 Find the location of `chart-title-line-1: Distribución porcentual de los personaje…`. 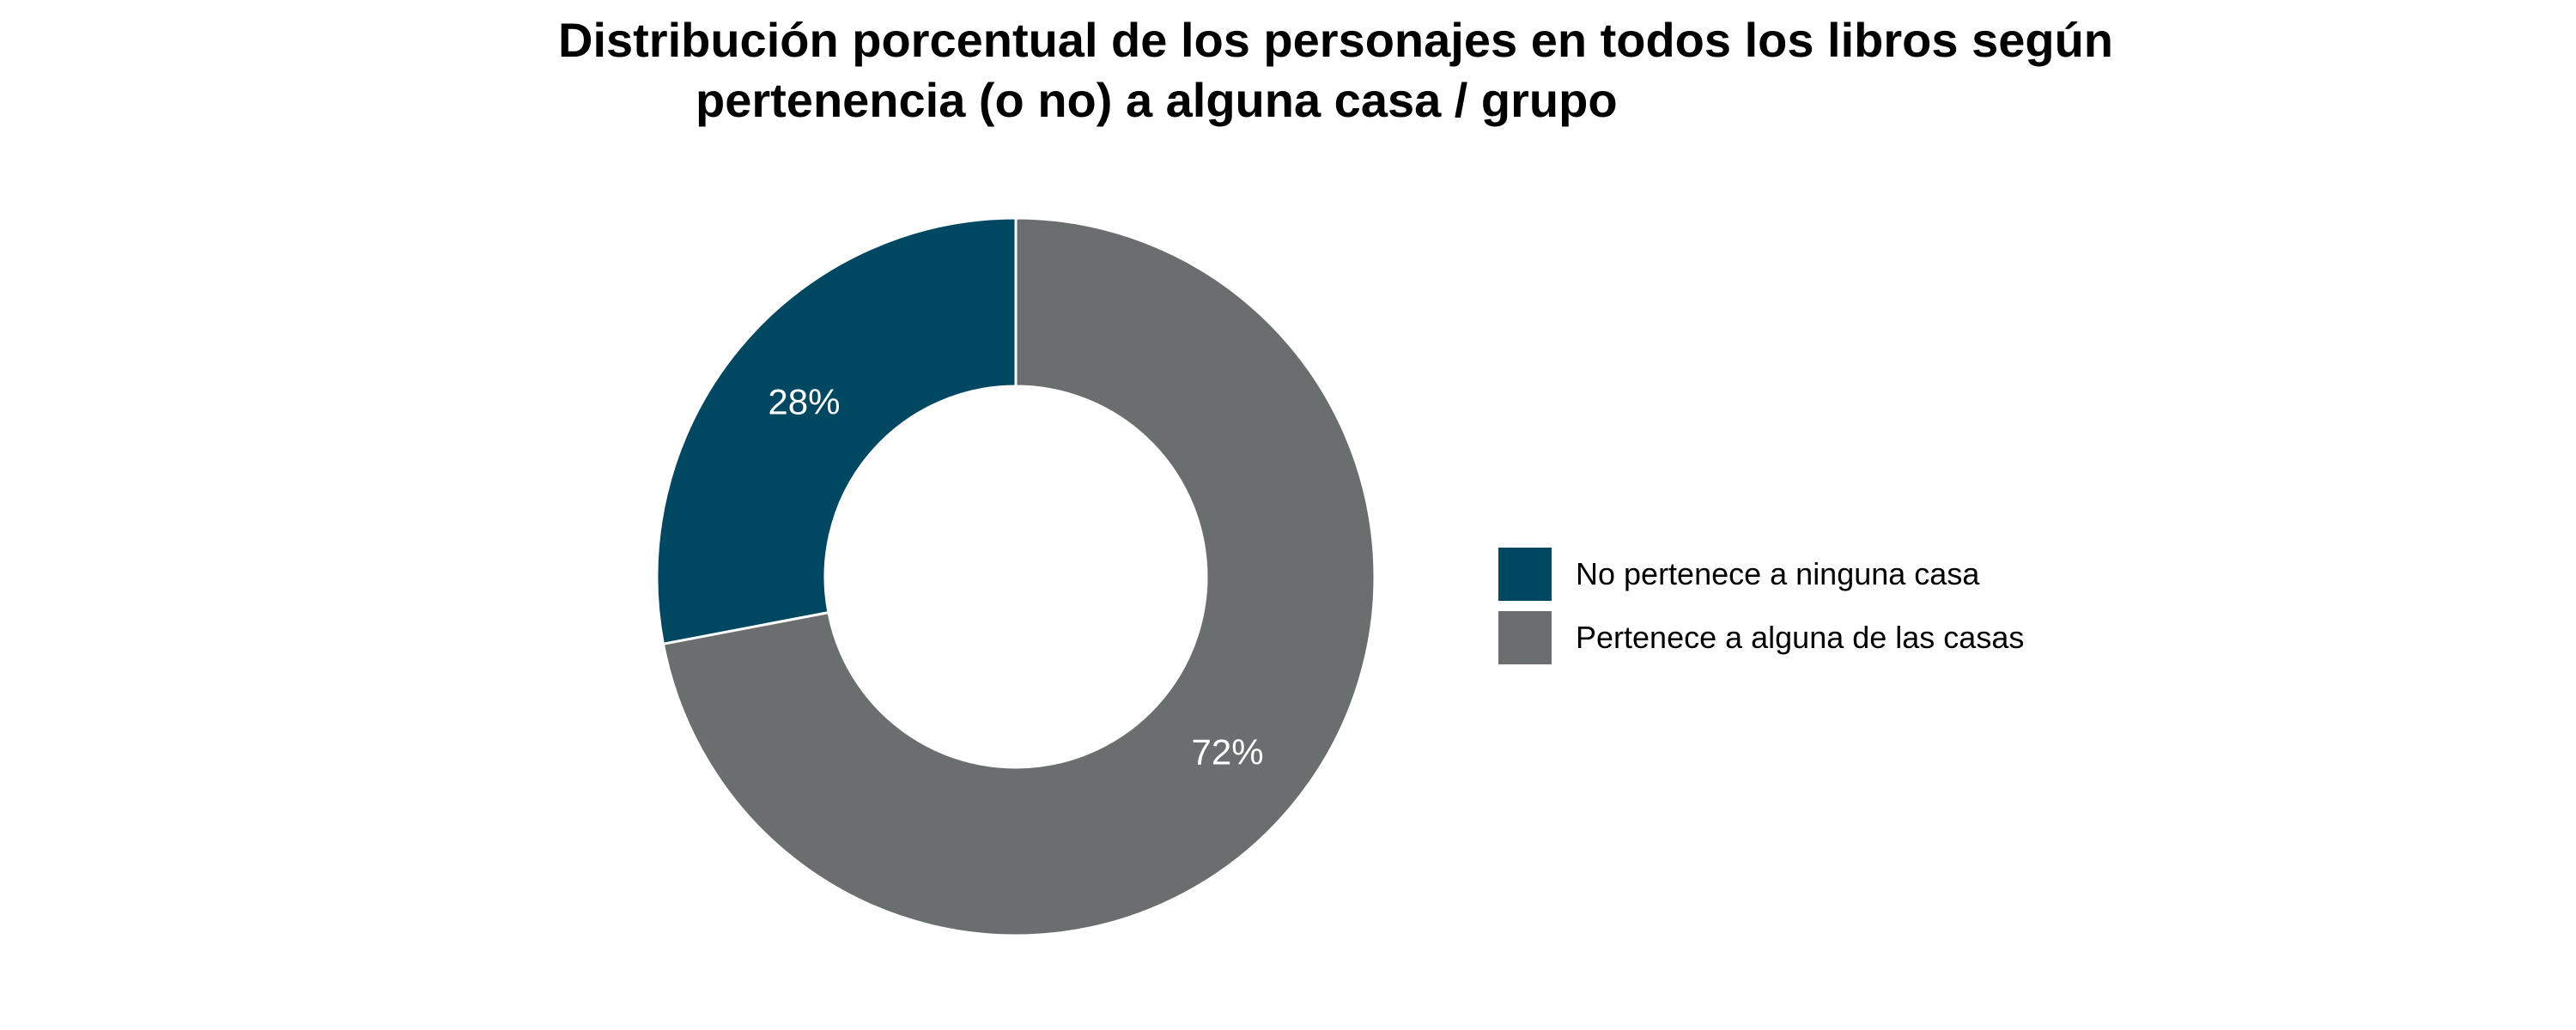

chart-title-line-1: Distribución porcentual de los personaje… is located at coordinates (1335, 40).